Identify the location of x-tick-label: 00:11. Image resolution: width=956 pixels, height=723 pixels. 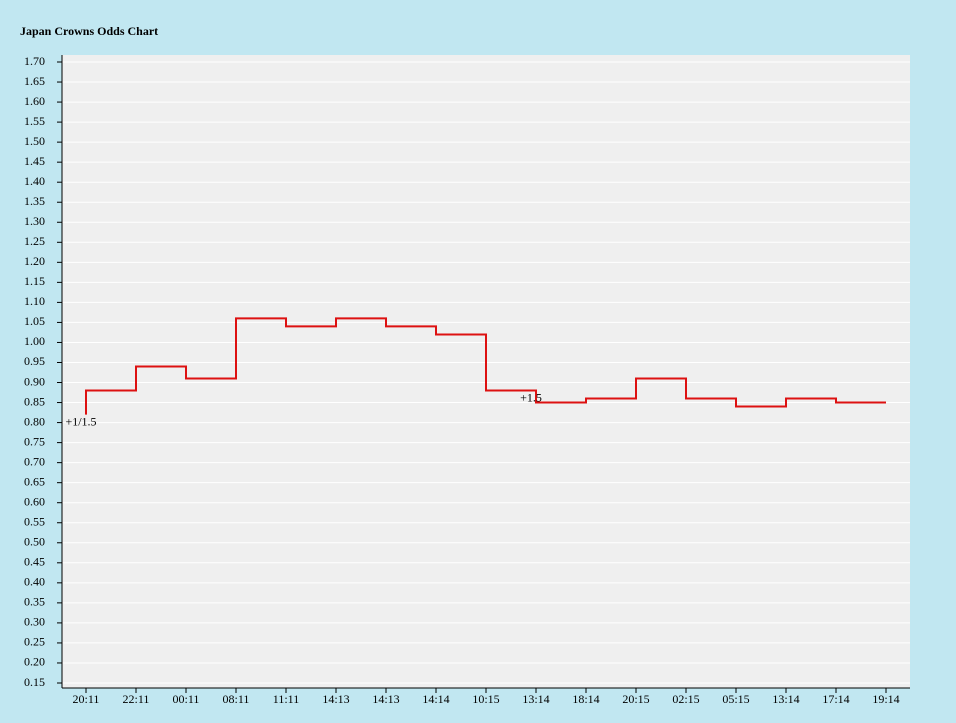
(186, 699).